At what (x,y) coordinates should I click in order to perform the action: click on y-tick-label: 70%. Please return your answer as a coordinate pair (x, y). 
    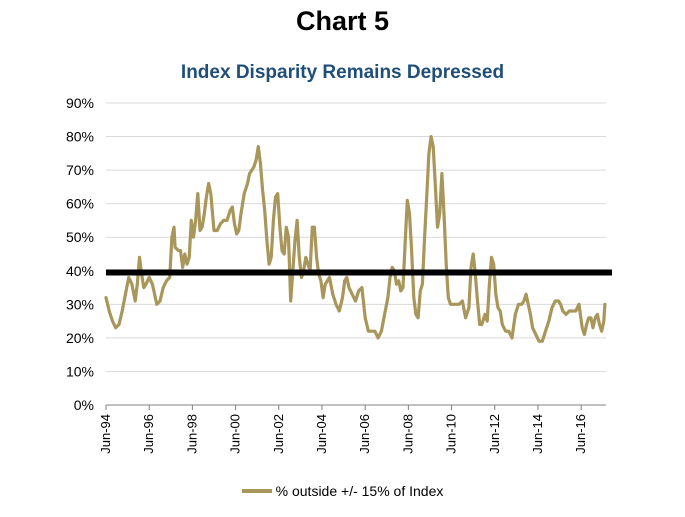
    Looking at the image, I should click on (80, 170).